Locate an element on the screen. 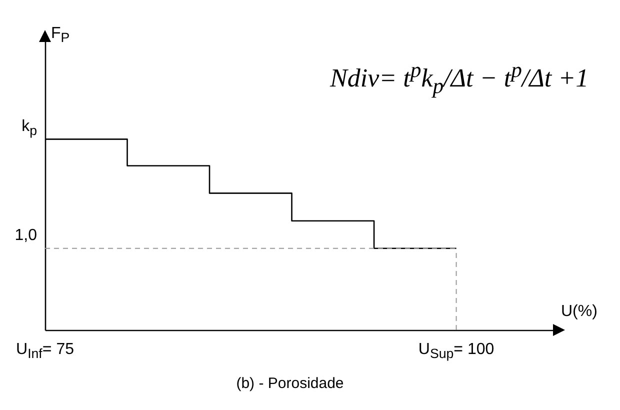  annotation: k$_{p}$ is located at coordinates (29, 128).